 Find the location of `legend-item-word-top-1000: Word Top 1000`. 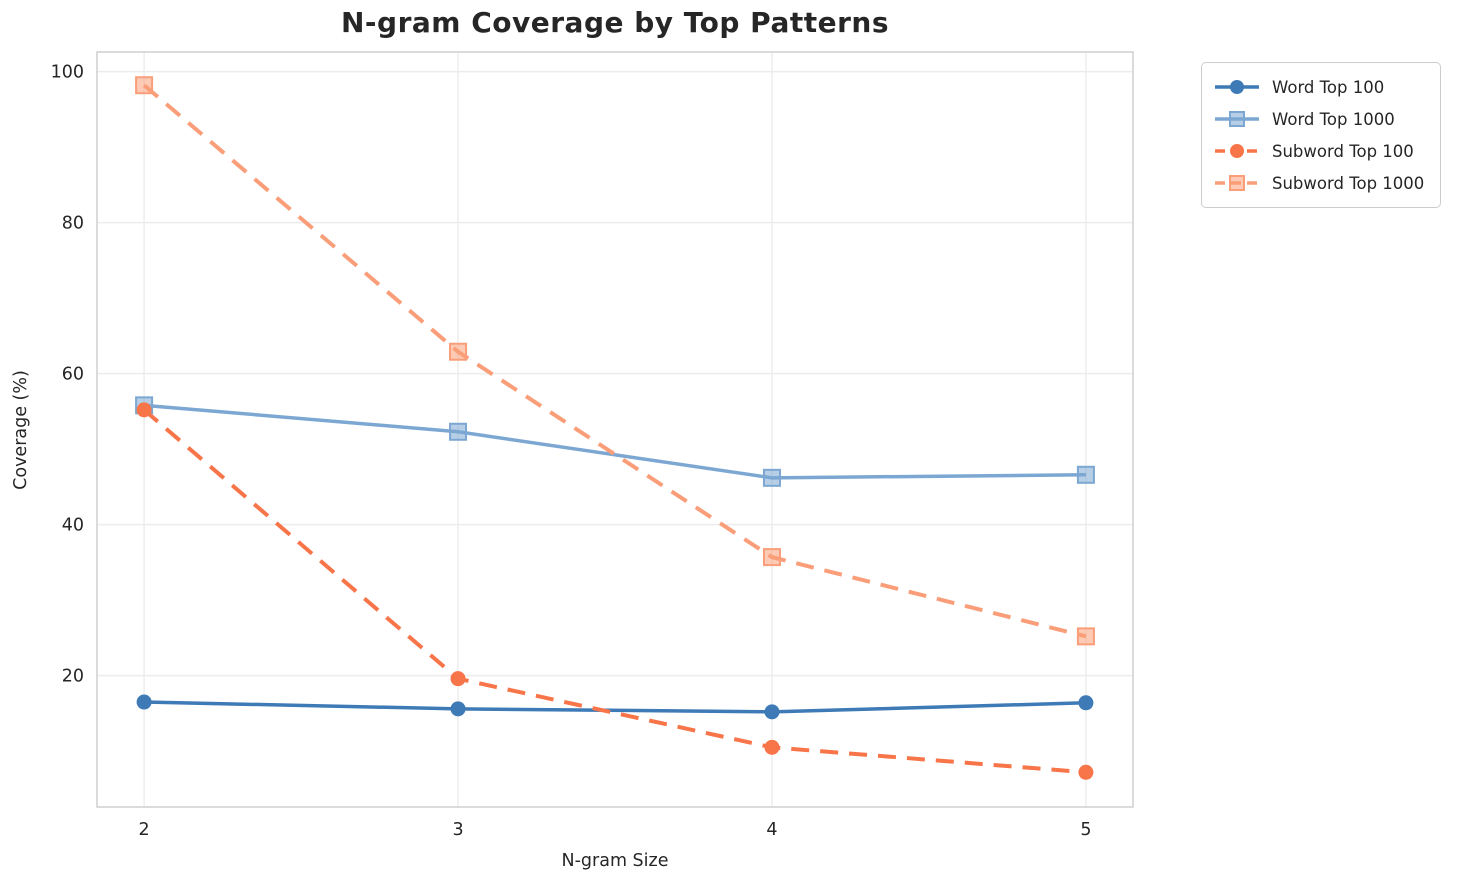

legend-item-word-top-1000: Word Top 1000 is located at coordinates (1318, 119).